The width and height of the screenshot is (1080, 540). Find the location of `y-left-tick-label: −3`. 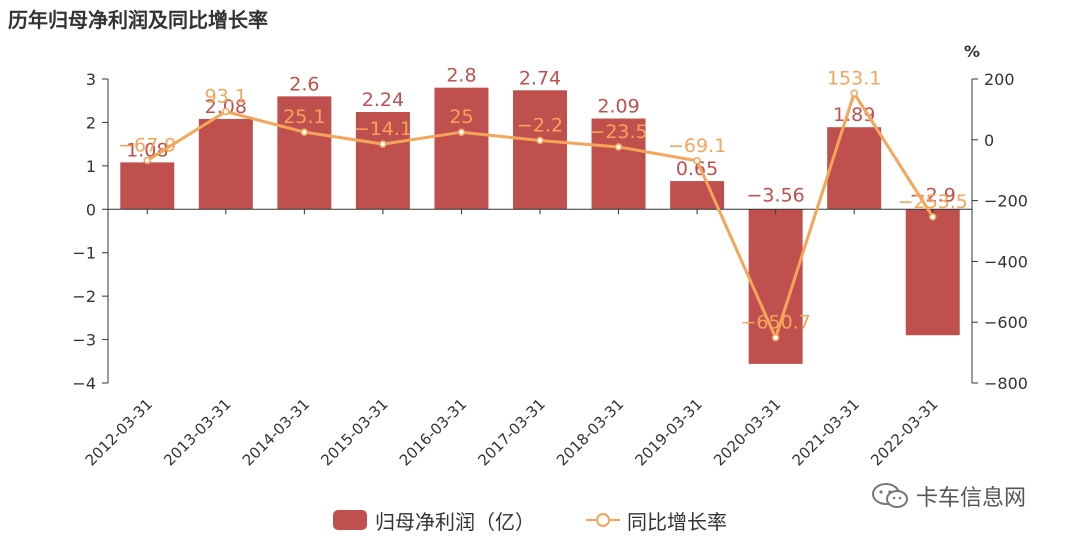

y-left-tick-label: −3 is located at coordinates (84, 340).